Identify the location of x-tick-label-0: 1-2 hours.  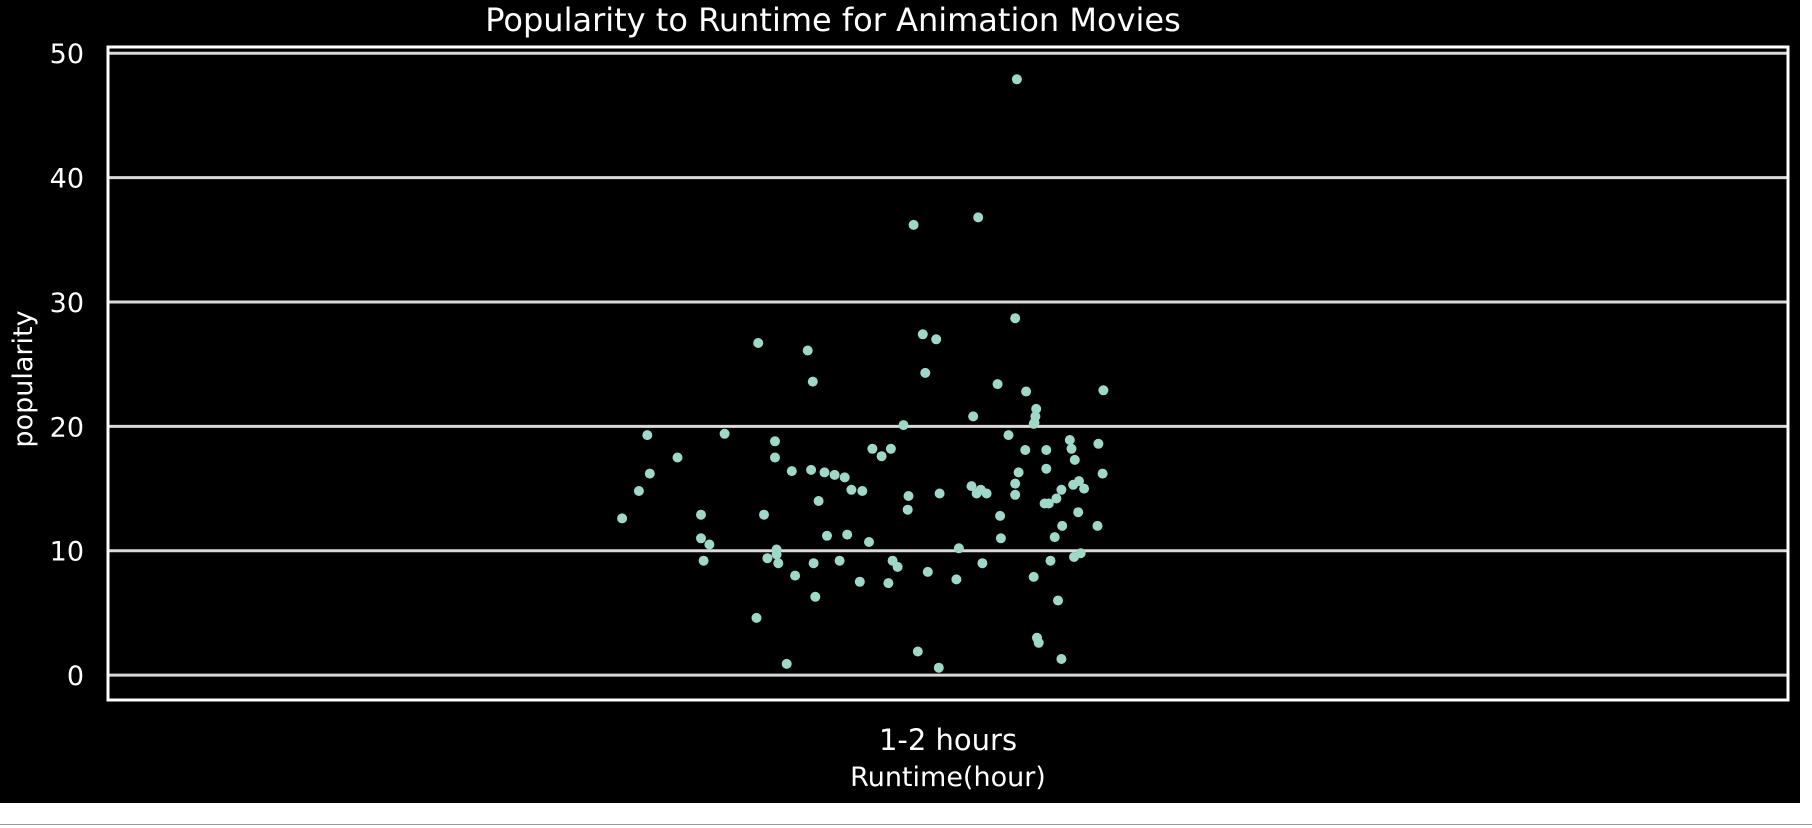
(948, 740).